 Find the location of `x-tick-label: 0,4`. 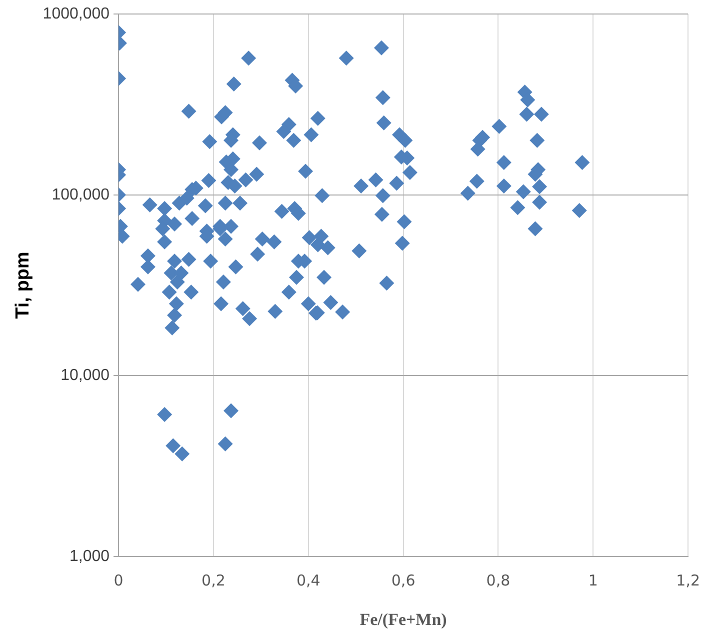

x-tick-label: 0,4 is located at coordinates (308, 580).